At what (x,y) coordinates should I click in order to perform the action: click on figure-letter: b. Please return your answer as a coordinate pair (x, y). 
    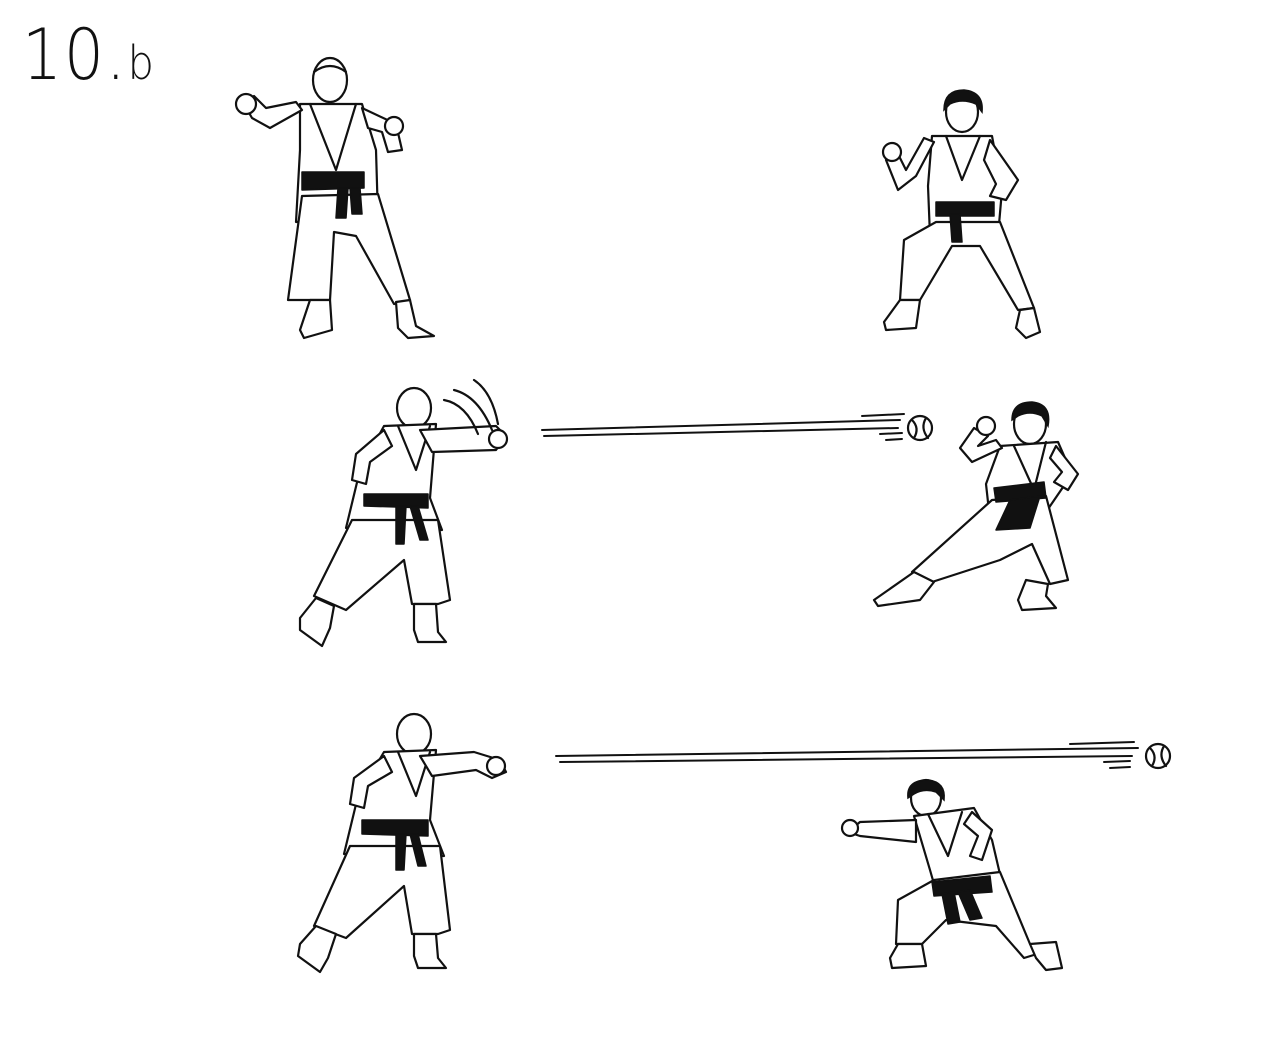
    Looking at the image, I should click on (141, 63).